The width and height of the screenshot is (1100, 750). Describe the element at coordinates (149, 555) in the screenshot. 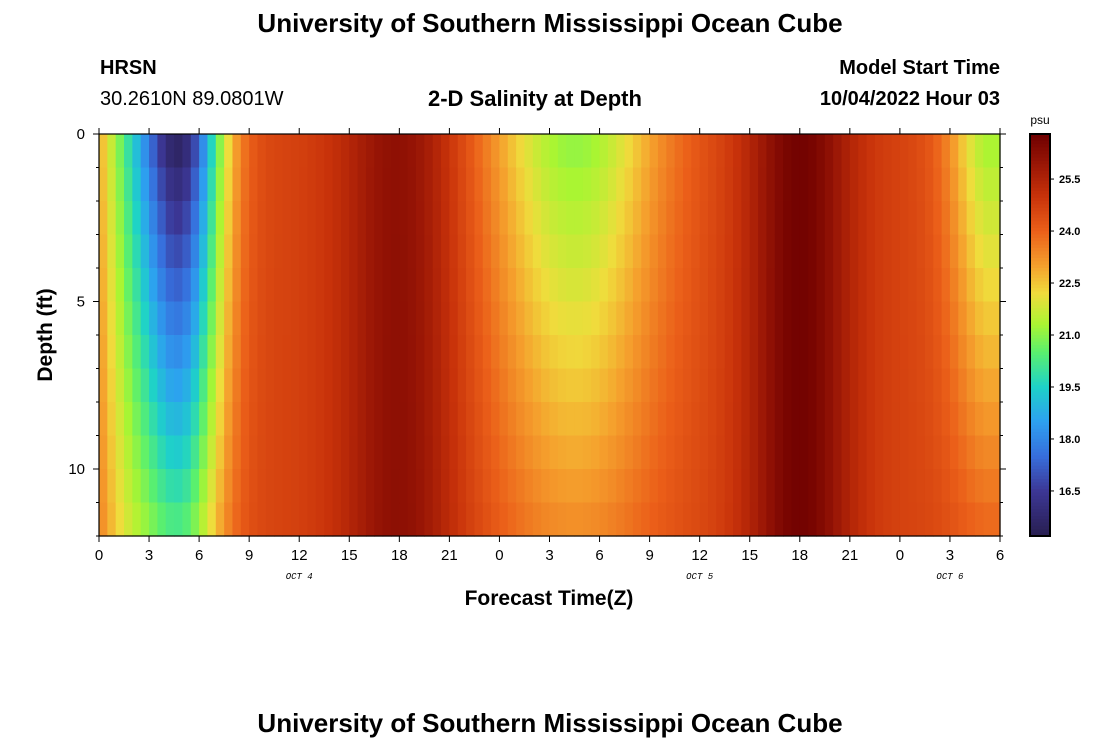

I see `x-tick-label: 3` at that location.